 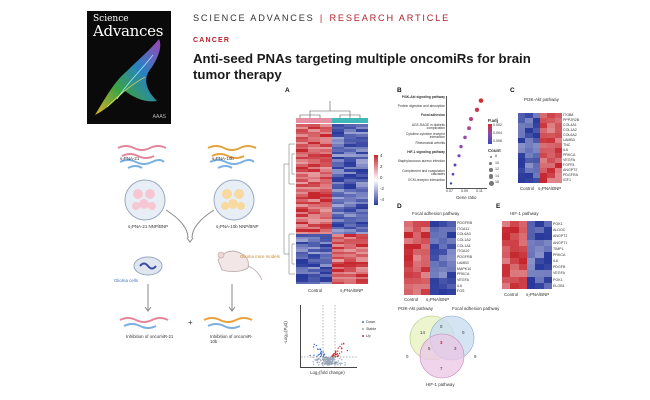 I want to click on dotplot-b-legend-bar, so click(x=490, y=134).